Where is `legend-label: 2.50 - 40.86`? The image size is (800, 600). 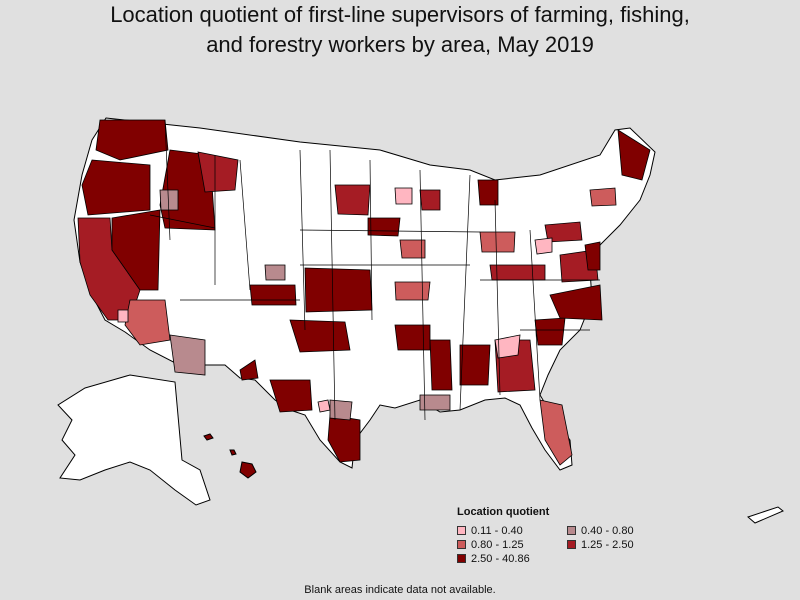 legend-label: 2.50 - 40.86 is located at coordinates (500, 558).